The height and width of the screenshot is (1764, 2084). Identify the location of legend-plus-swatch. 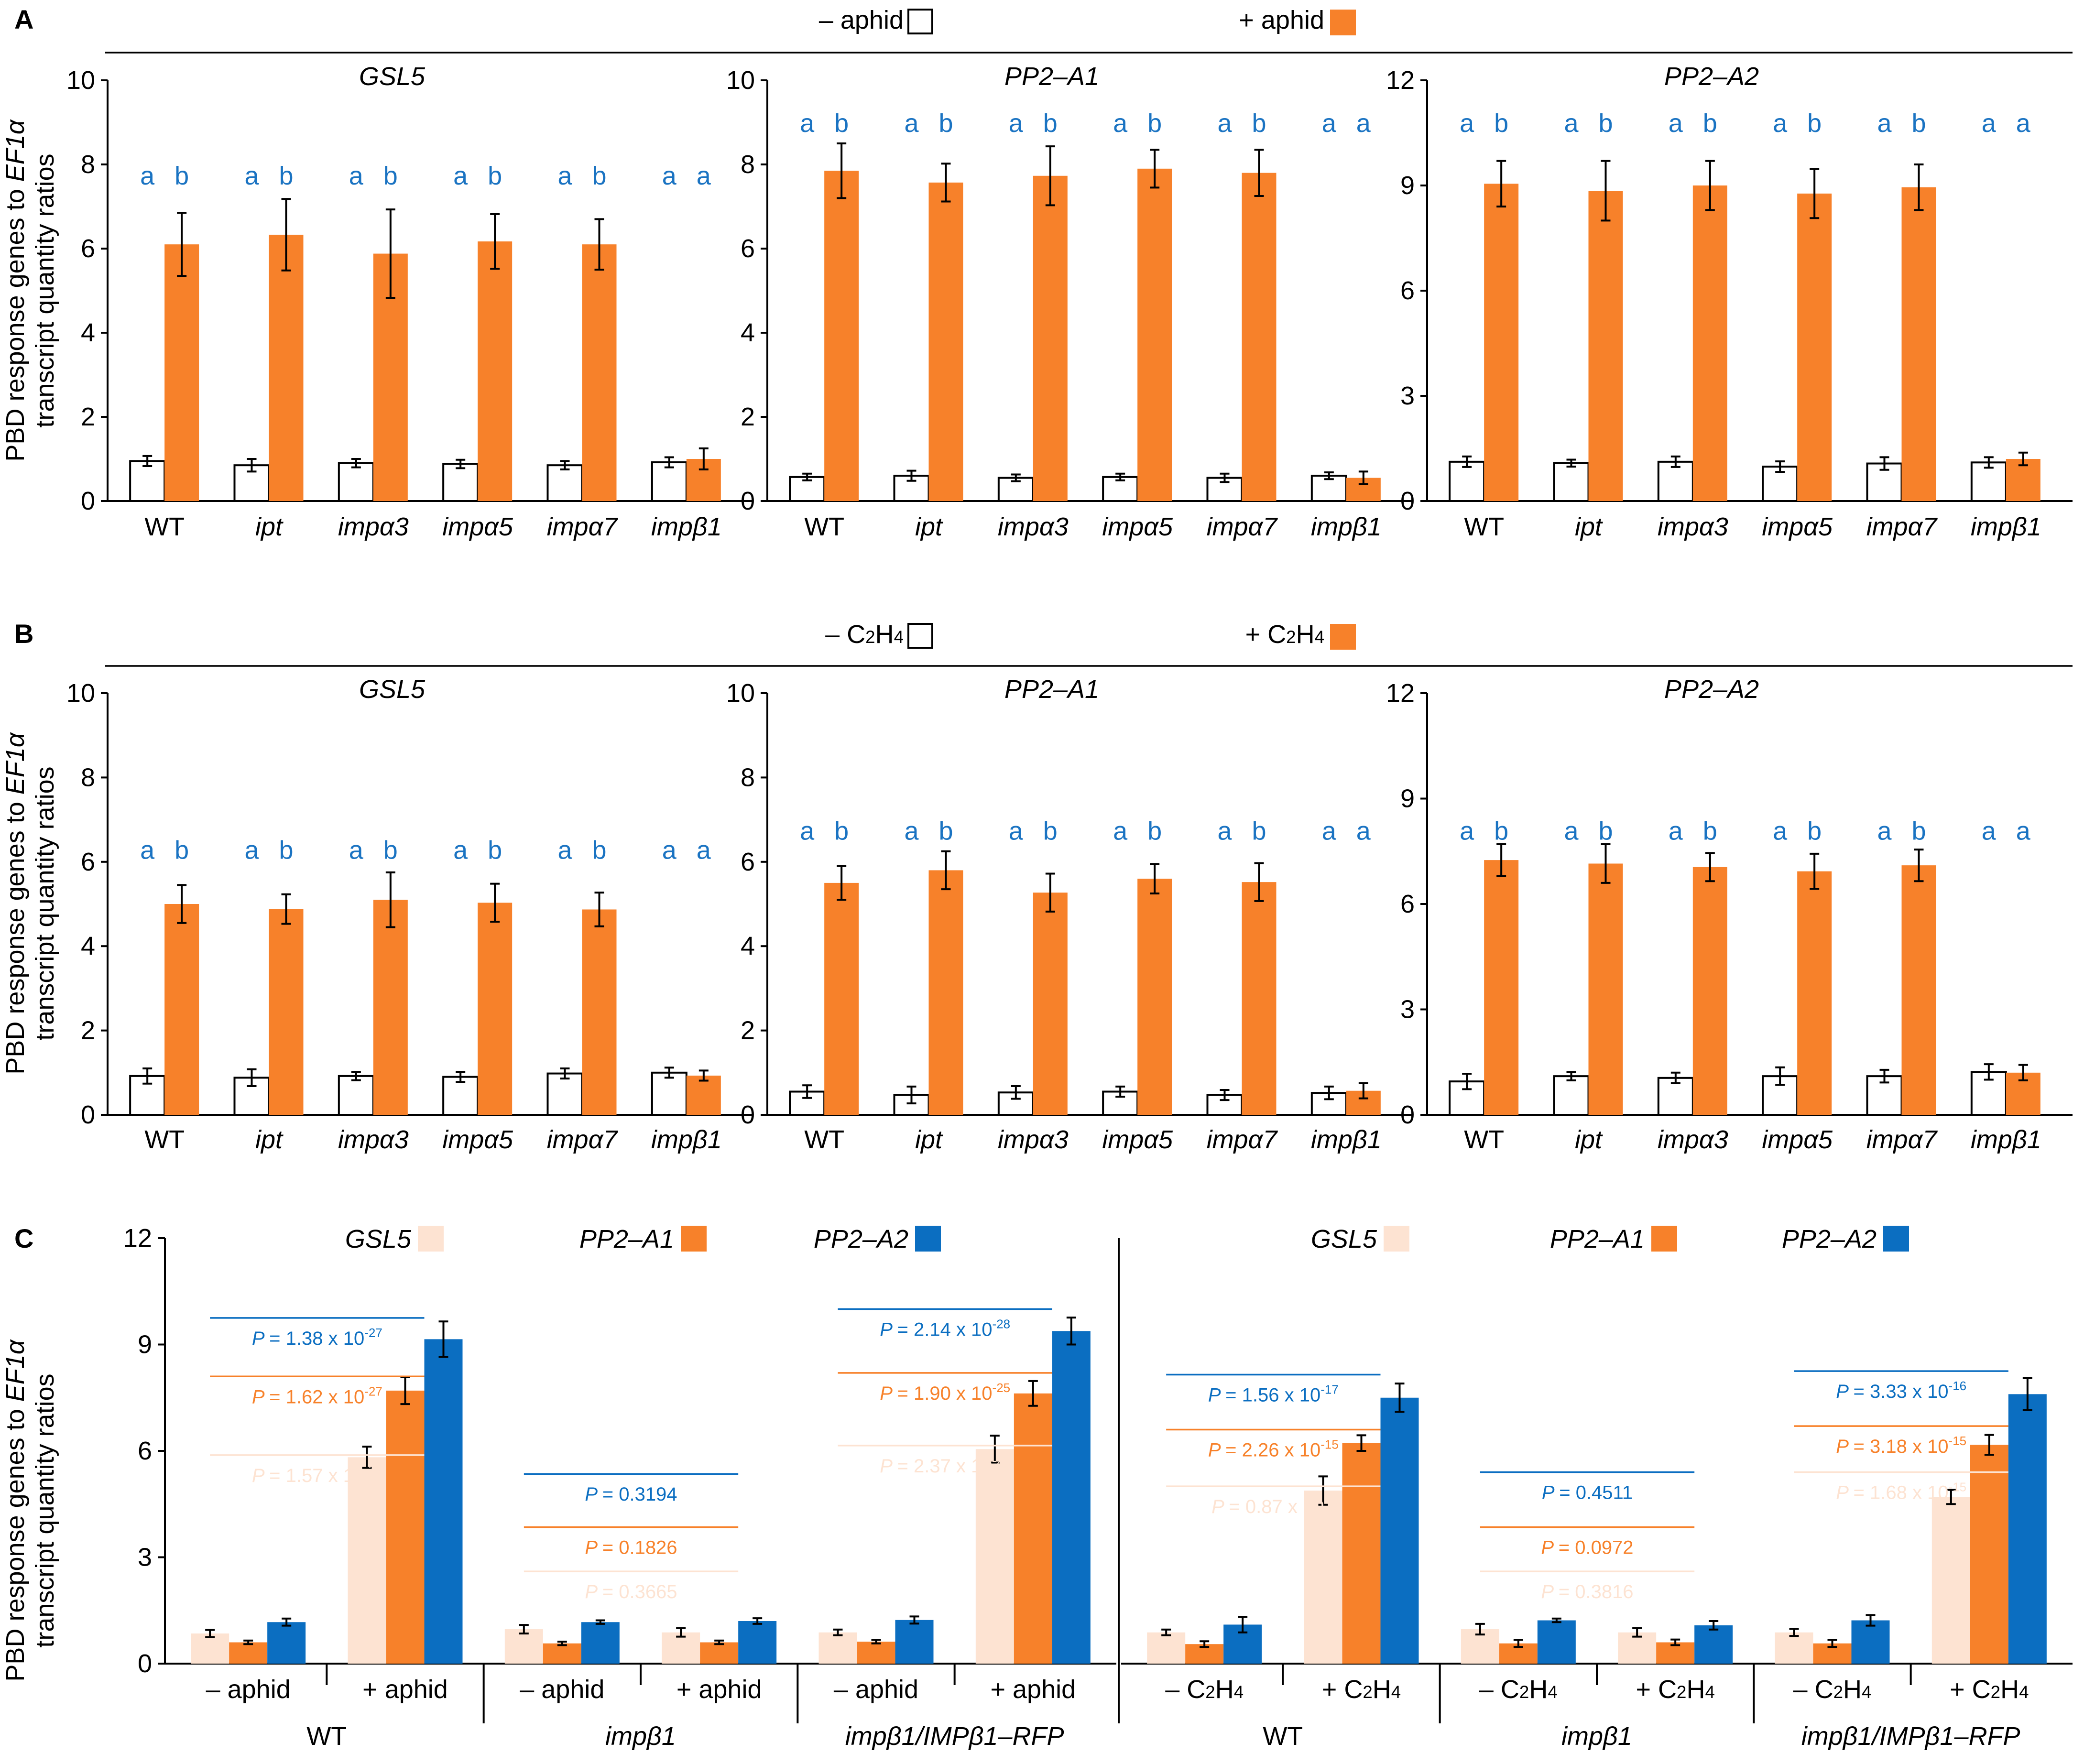
(1343, 22).